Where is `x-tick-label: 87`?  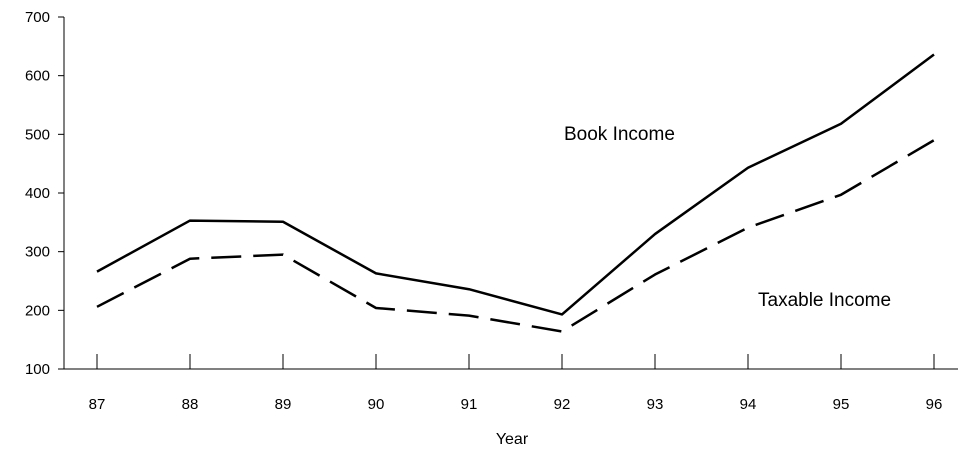
x-tick-label: 87 is located at coordinates (97, 404).